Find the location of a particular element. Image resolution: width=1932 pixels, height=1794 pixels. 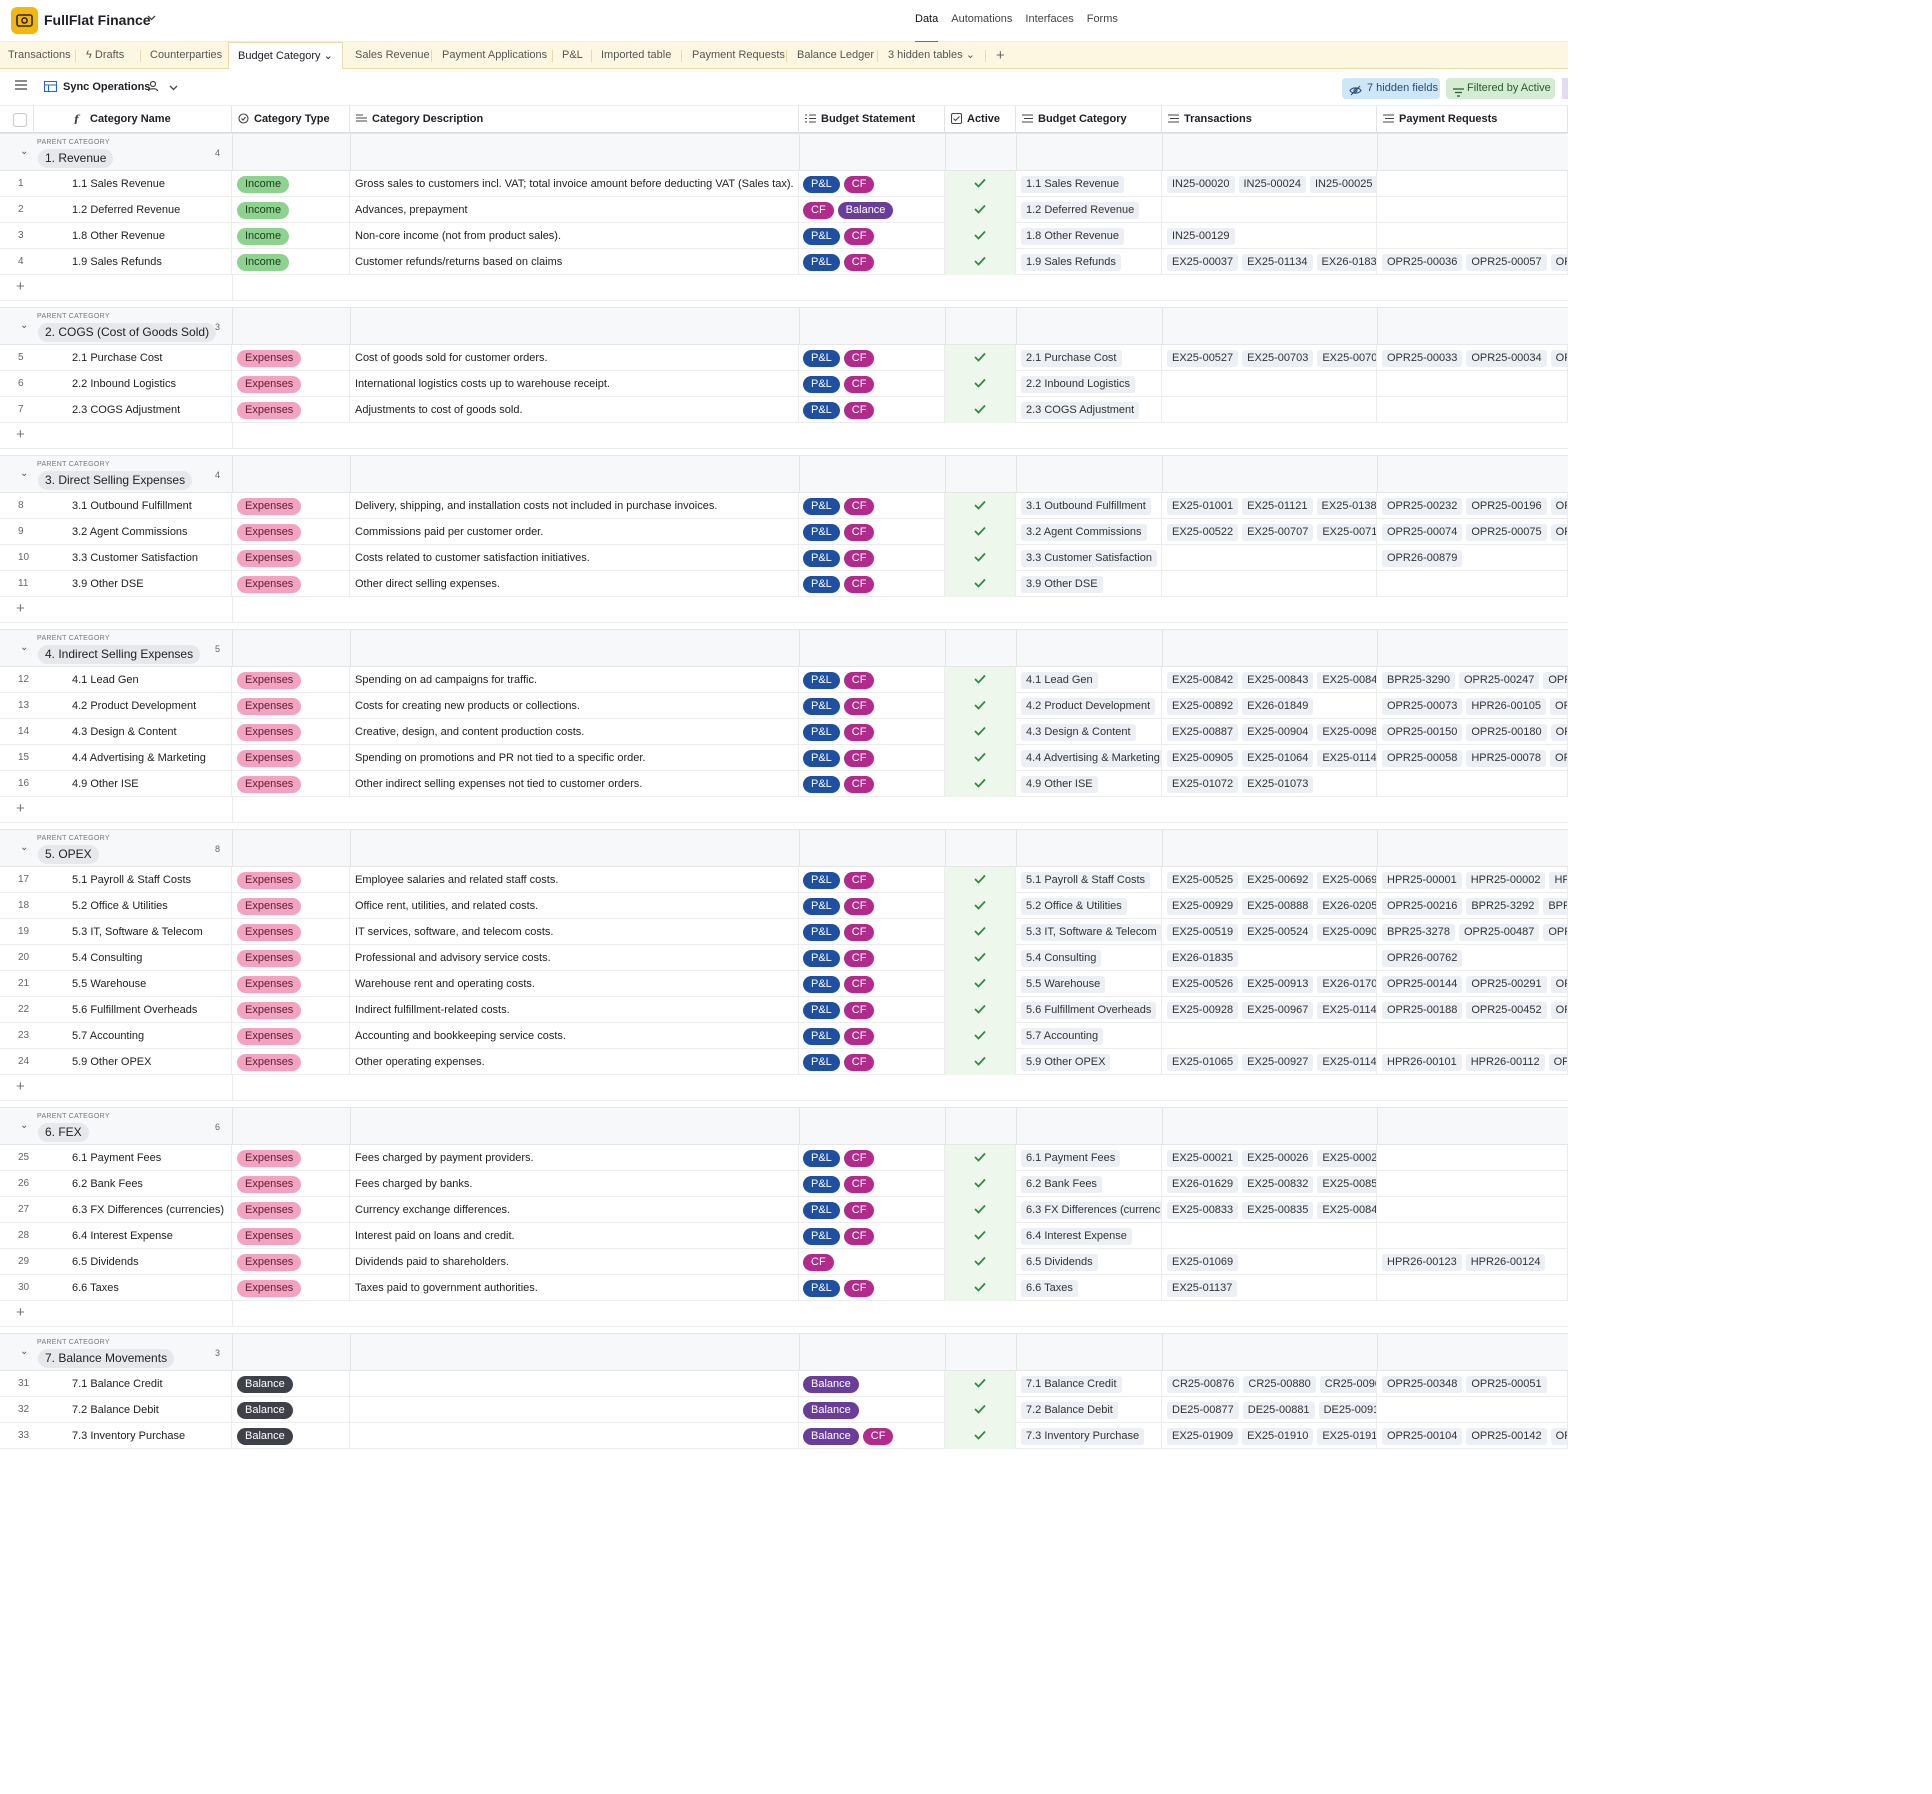

base-name: FullFlat Finance is located at coordinates (97, 20).